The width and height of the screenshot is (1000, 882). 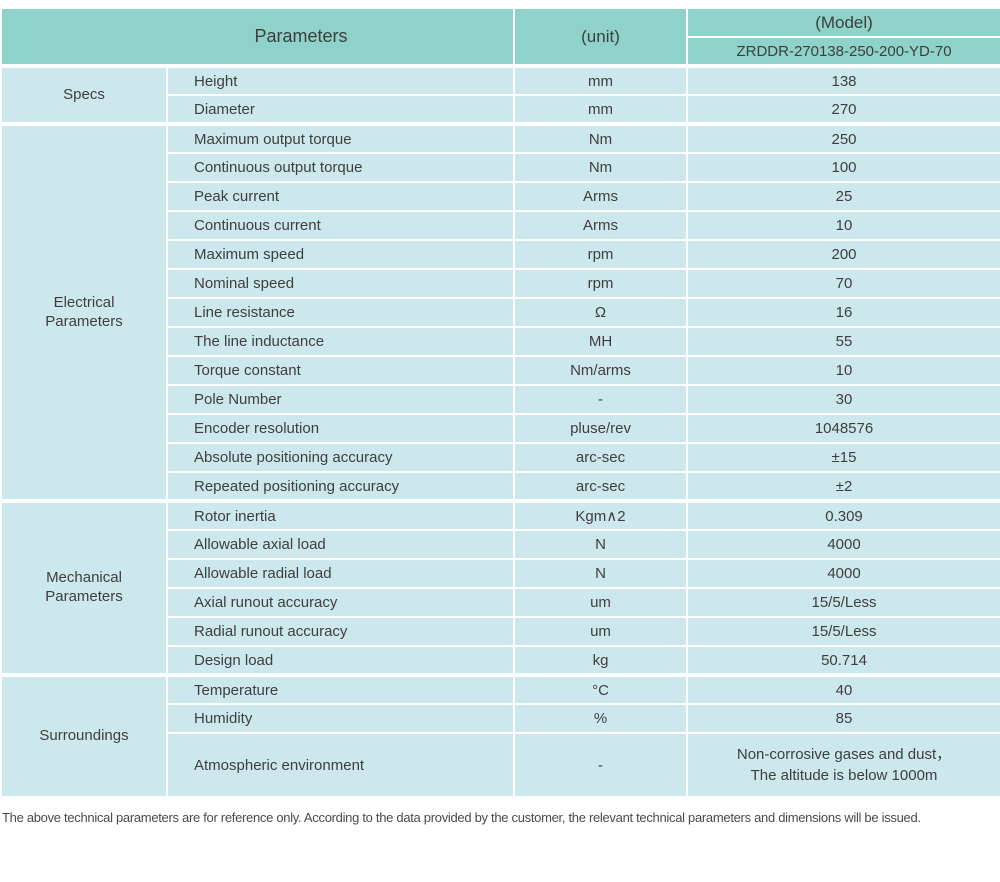 I want to click on unit-value: Kgm∧2, so click(x=601, y=515).